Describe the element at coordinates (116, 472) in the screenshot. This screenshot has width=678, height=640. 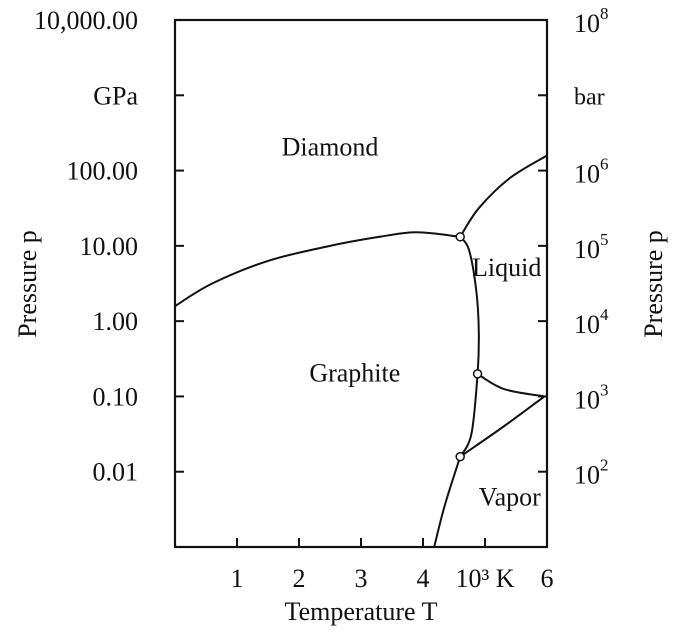
I see `y-left-tick-label: 0.01` at that location.